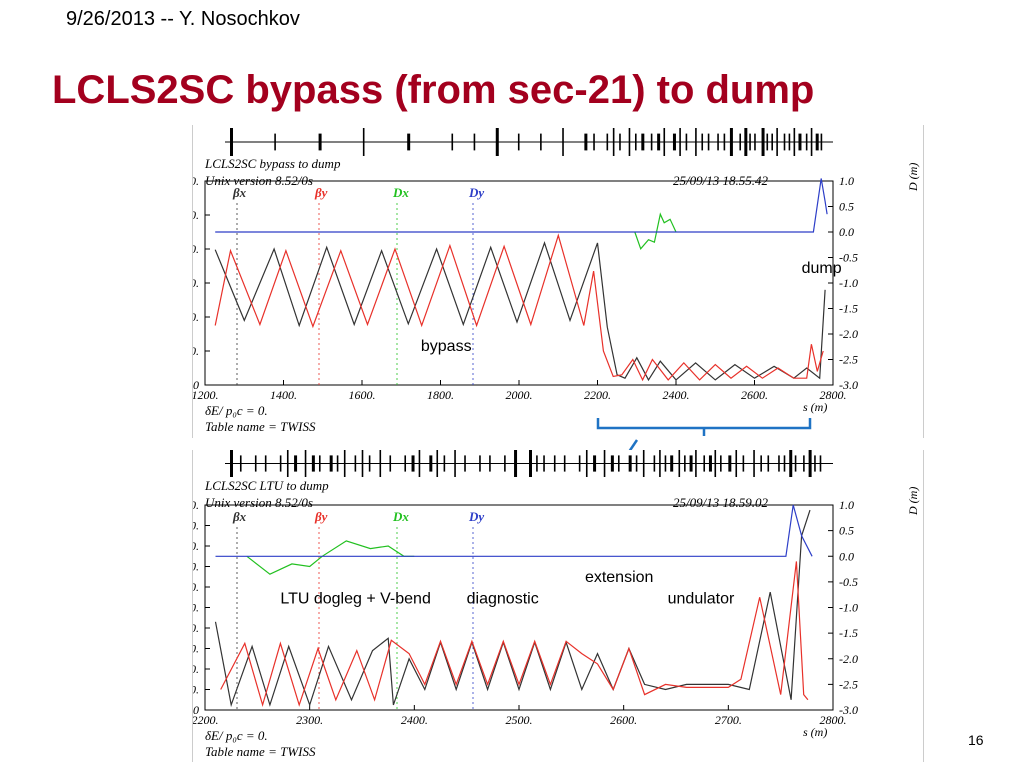 The height and width of the screenshot is (768, 1024). What do you see at coordinates (283, 395) in the screenshot?
I see `x-tick-label: 1400.` at bounding box center [283, 395].